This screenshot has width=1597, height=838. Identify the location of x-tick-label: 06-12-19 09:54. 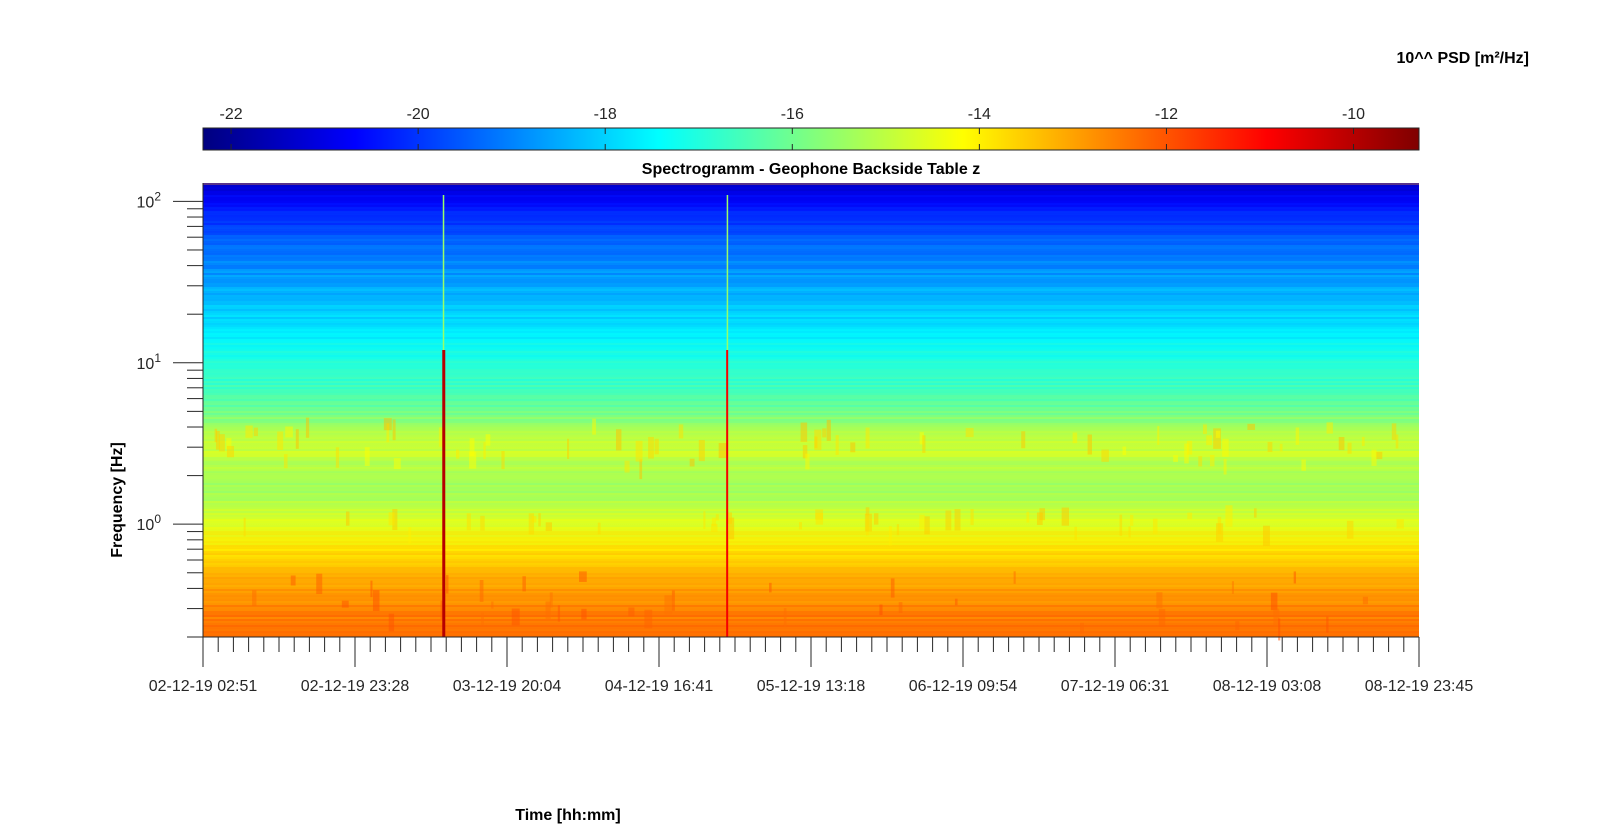
(963, 686).